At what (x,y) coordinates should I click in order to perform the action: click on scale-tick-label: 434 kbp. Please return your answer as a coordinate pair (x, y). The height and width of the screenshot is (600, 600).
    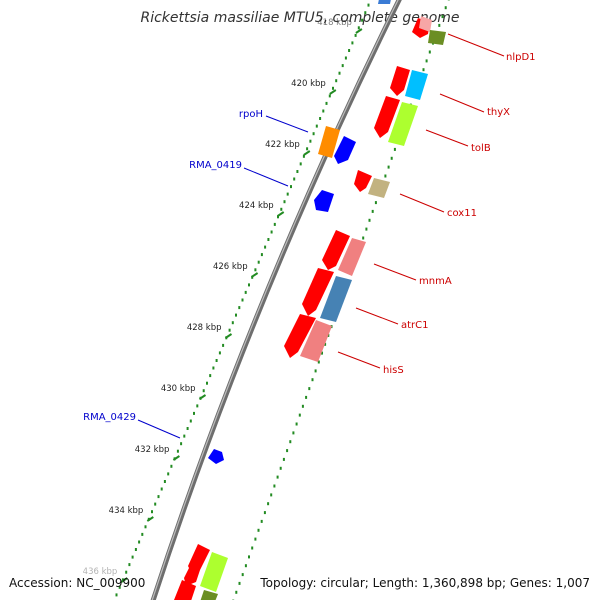
    Looking at the image, I should click on (126, 511).